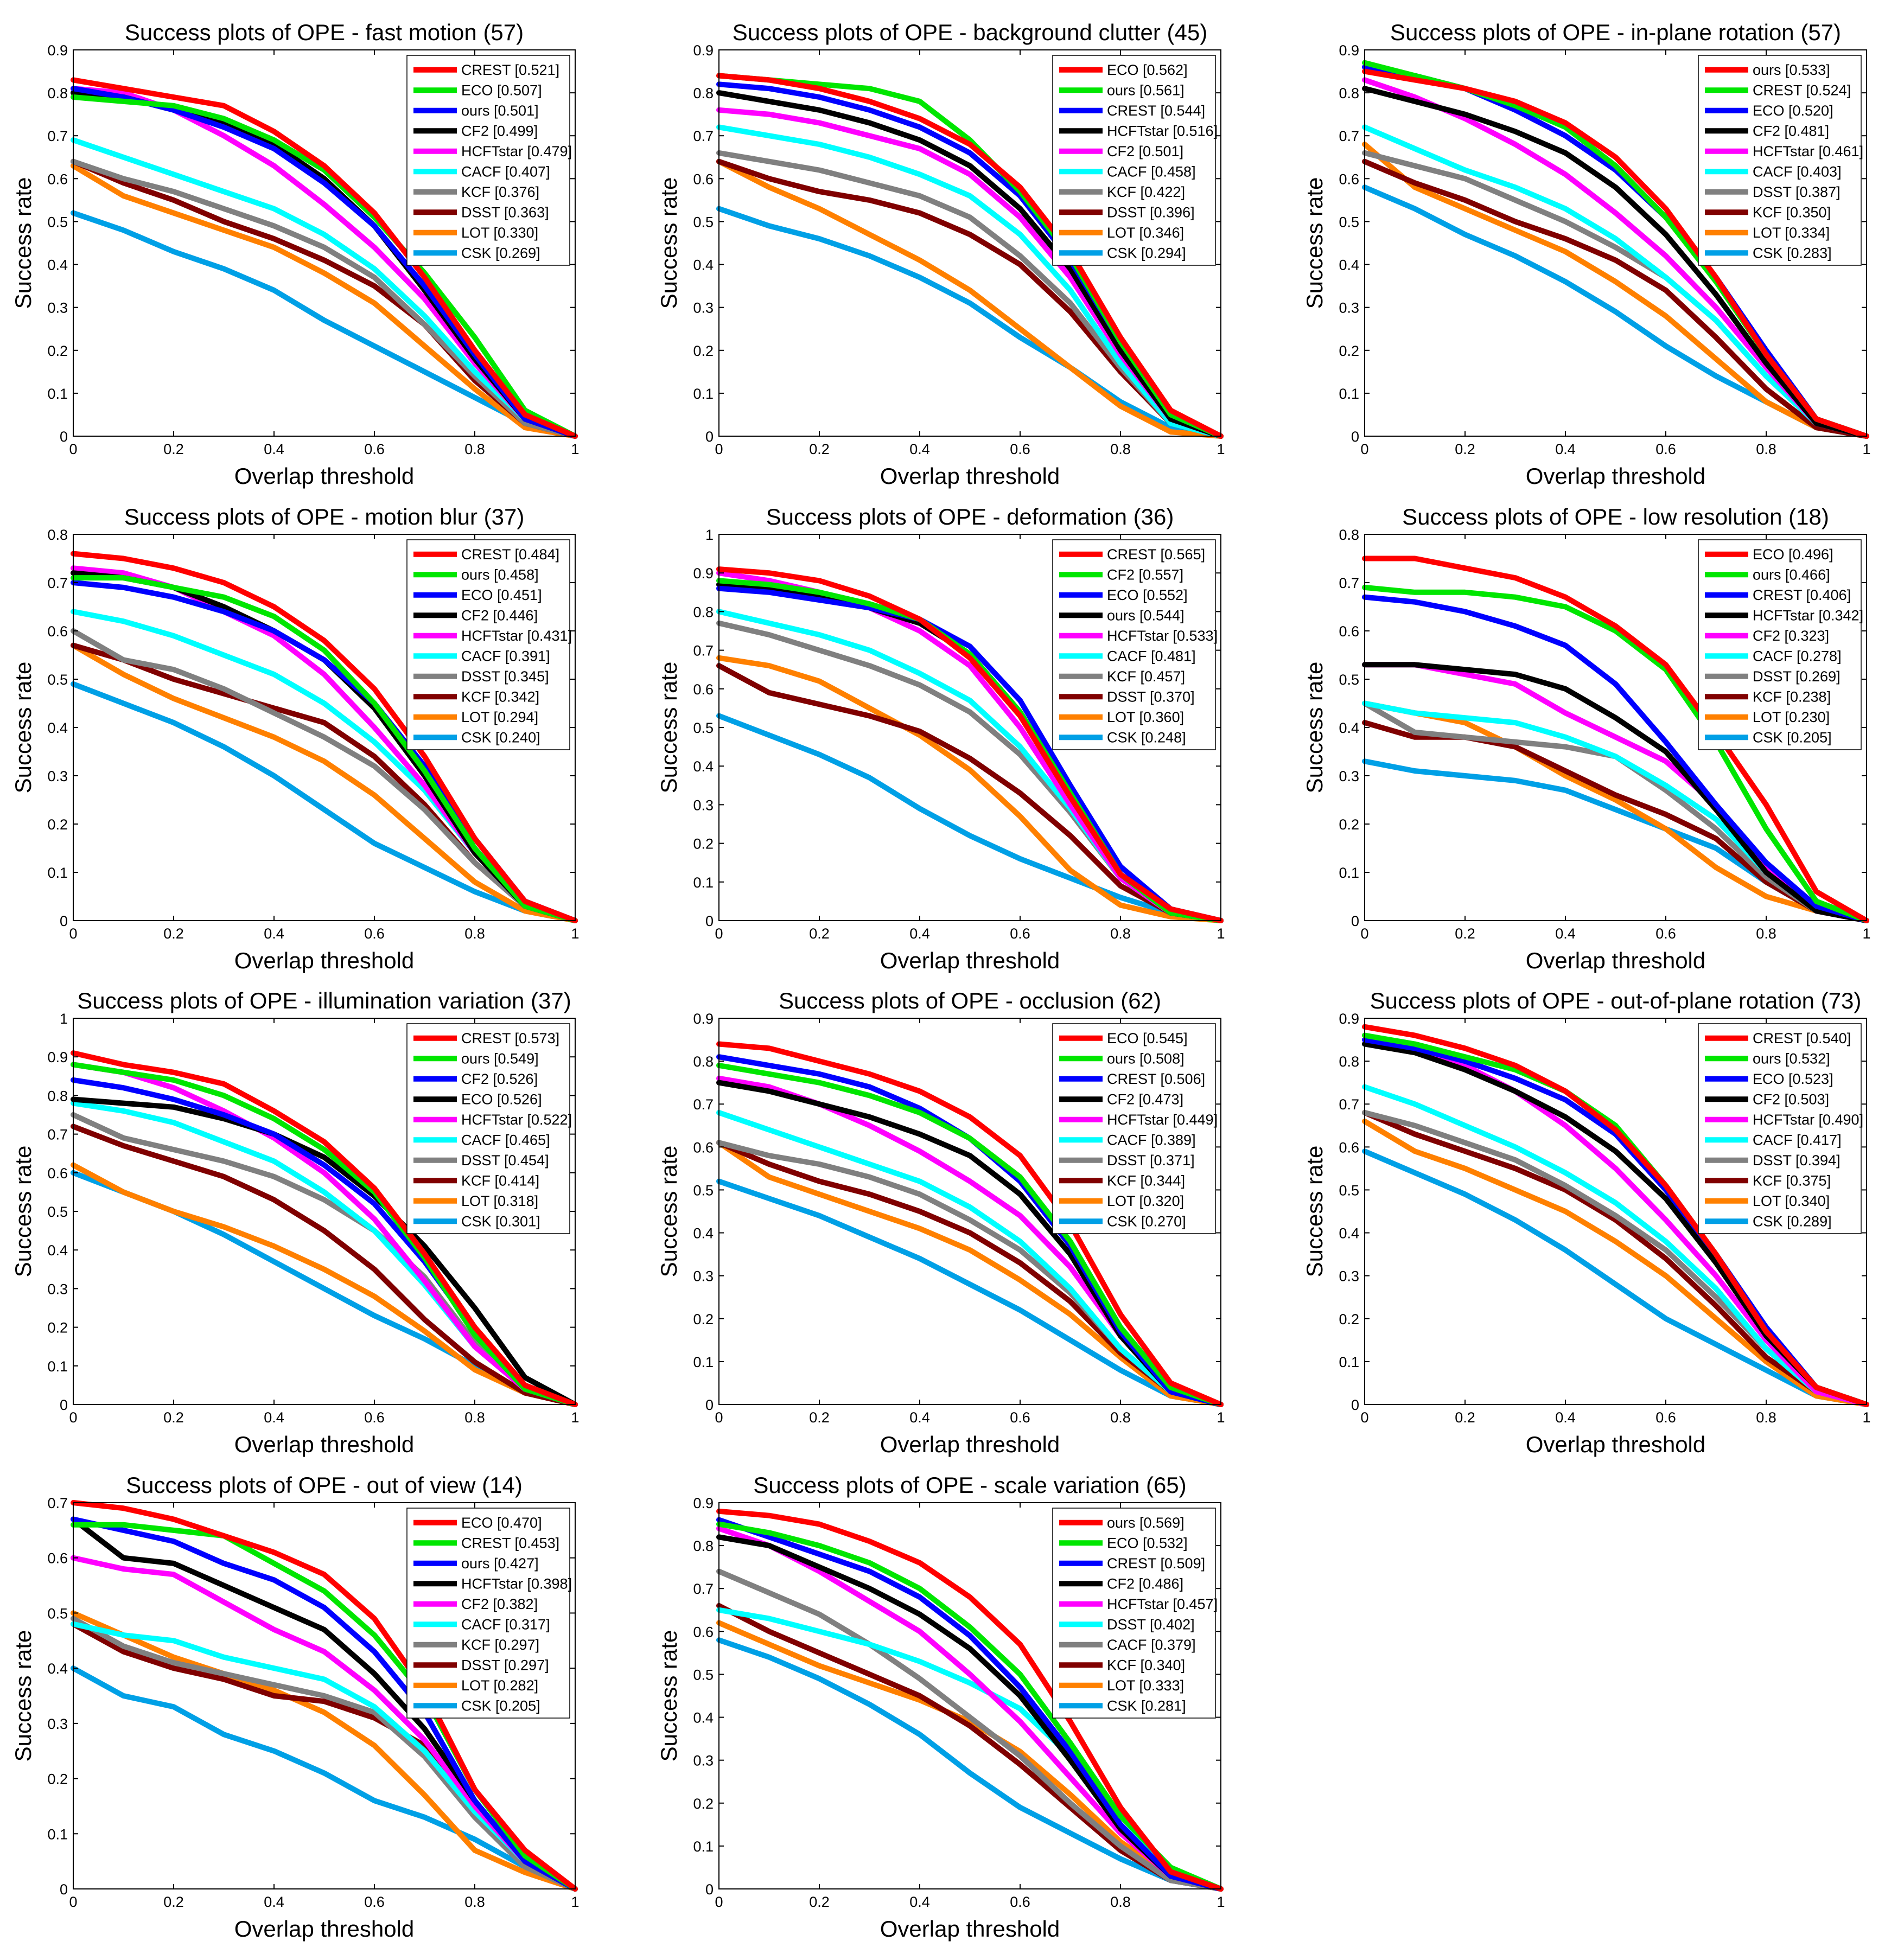 The image size is (1904, 1960). What do you see at coordinates (1020, 933) in the screenshot?
I see `x-tick-label: 0.6` at bounding box center [1020, 933].